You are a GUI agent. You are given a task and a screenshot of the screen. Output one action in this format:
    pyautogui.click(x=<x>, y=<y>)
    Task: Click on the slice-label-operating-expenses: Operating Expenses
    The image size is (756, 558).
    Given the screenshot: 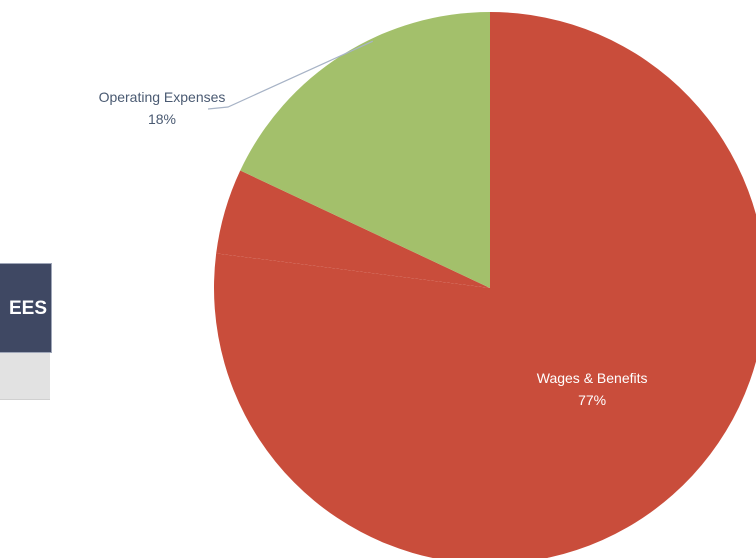 What is the action you would take?
    pyautogui.click(x=162, y=97)
    